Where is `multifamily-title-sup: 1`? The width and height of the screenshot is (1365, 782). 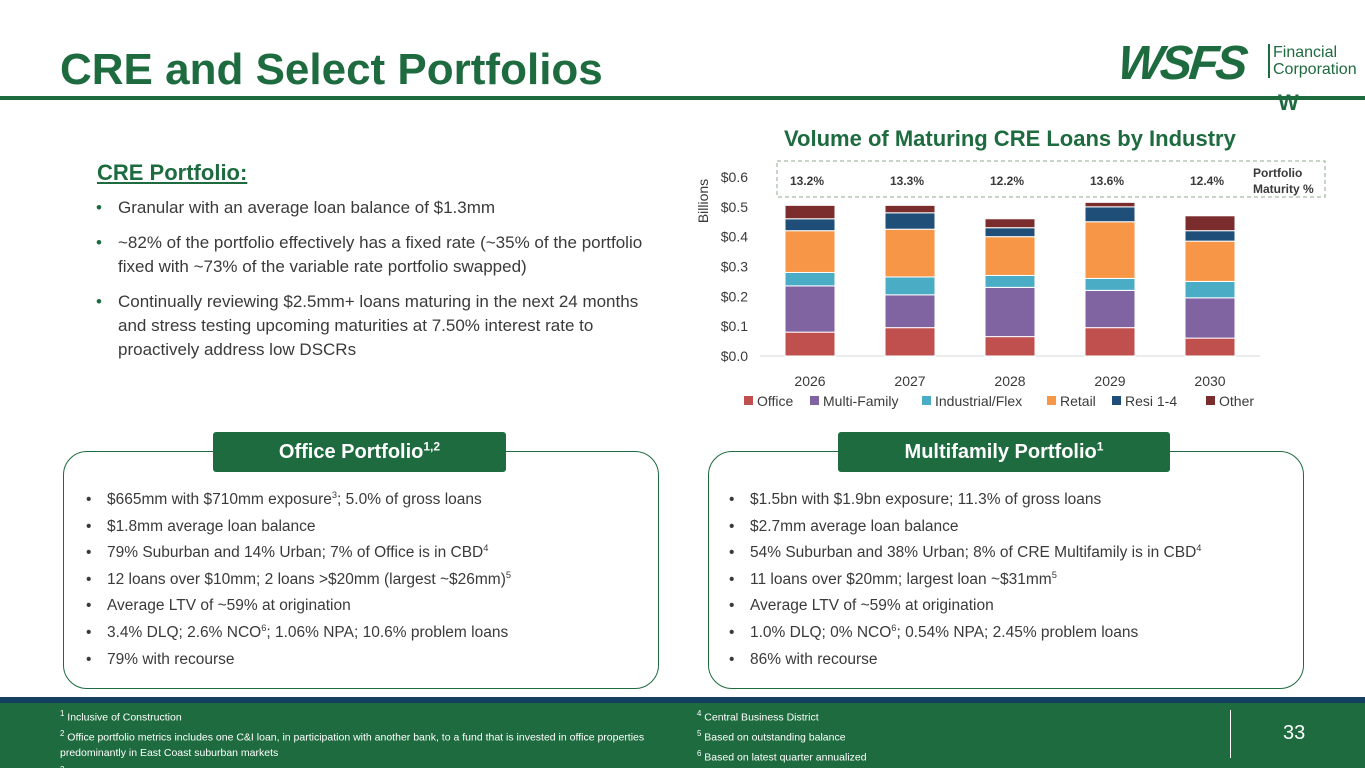 multifamily-title-sup: 1 is located at coordinates (1100, 446).